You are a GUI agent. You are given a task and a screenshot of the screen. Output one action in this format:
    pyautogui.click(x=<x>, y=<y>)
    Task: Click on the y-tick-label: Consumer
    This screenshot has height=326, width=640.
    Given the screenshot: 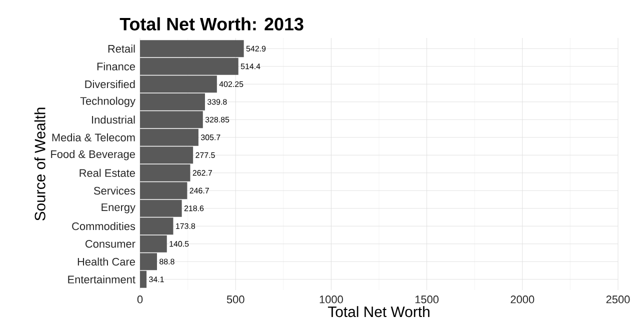 What is the action you would take?
    pyautogui.click(x=110, y=244)
    